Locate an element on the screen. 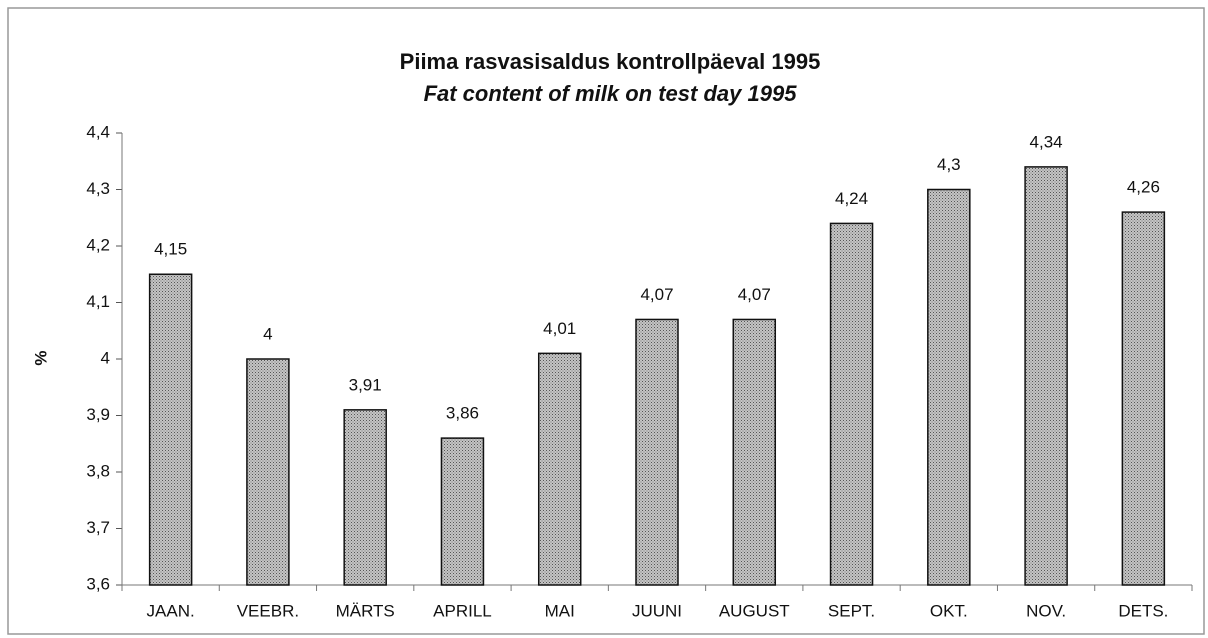  x-tick-label: JUUNI is located at coordinates (657, 610).